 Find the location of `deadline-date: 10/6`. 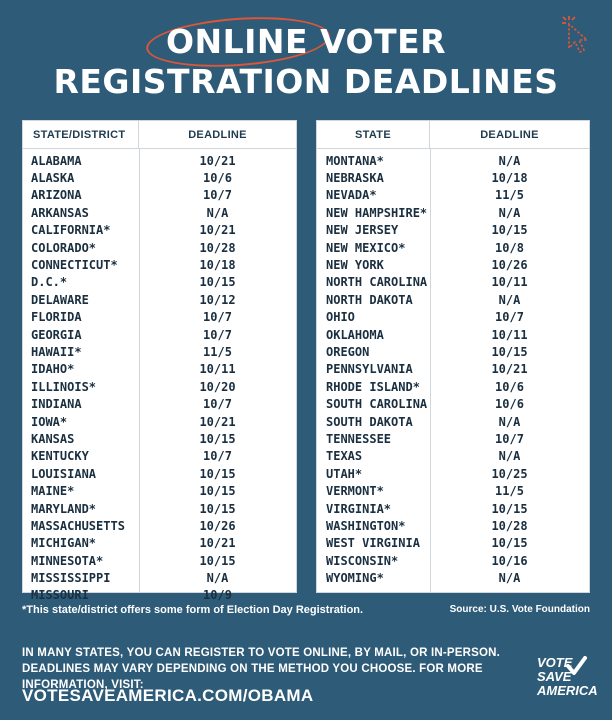

deadline-date: 10/6 is located at coordinates (509, 404).